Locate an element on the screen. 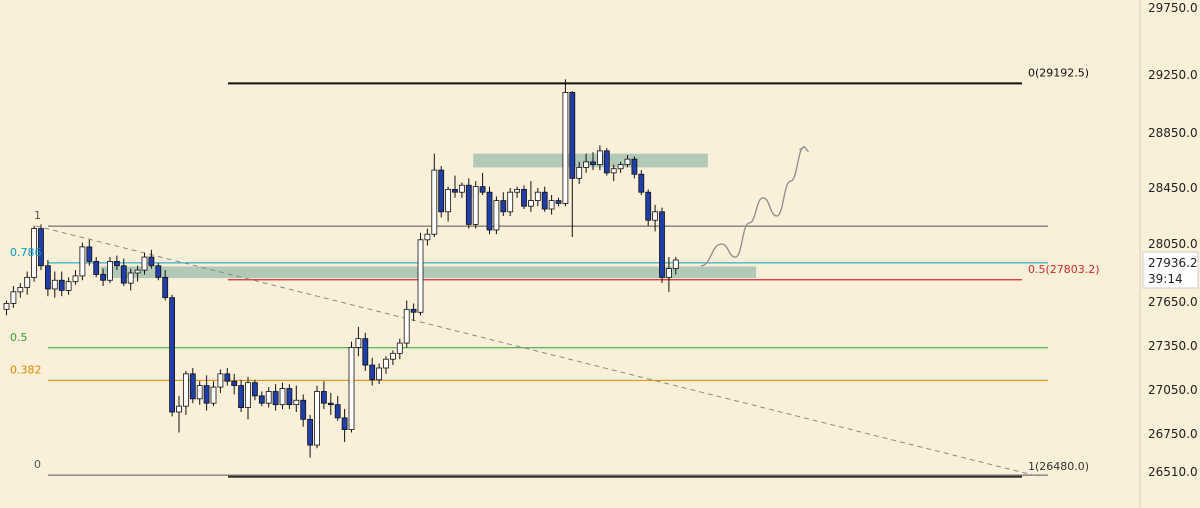 The image size is (1200, 508). projection-path is located at coordinates (752, 206).